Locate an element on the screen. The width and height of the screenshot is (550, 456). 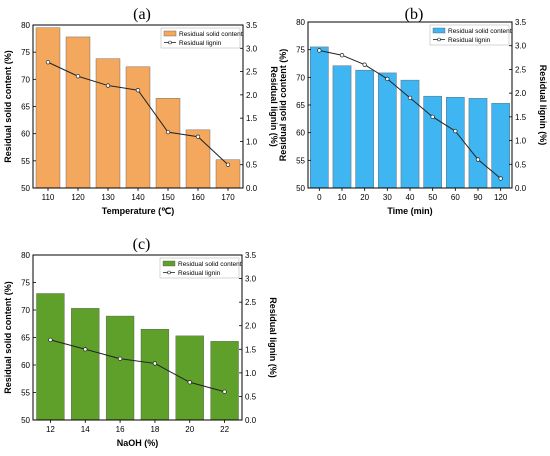
panel-label: (a) is located at coordinates (142, 14).